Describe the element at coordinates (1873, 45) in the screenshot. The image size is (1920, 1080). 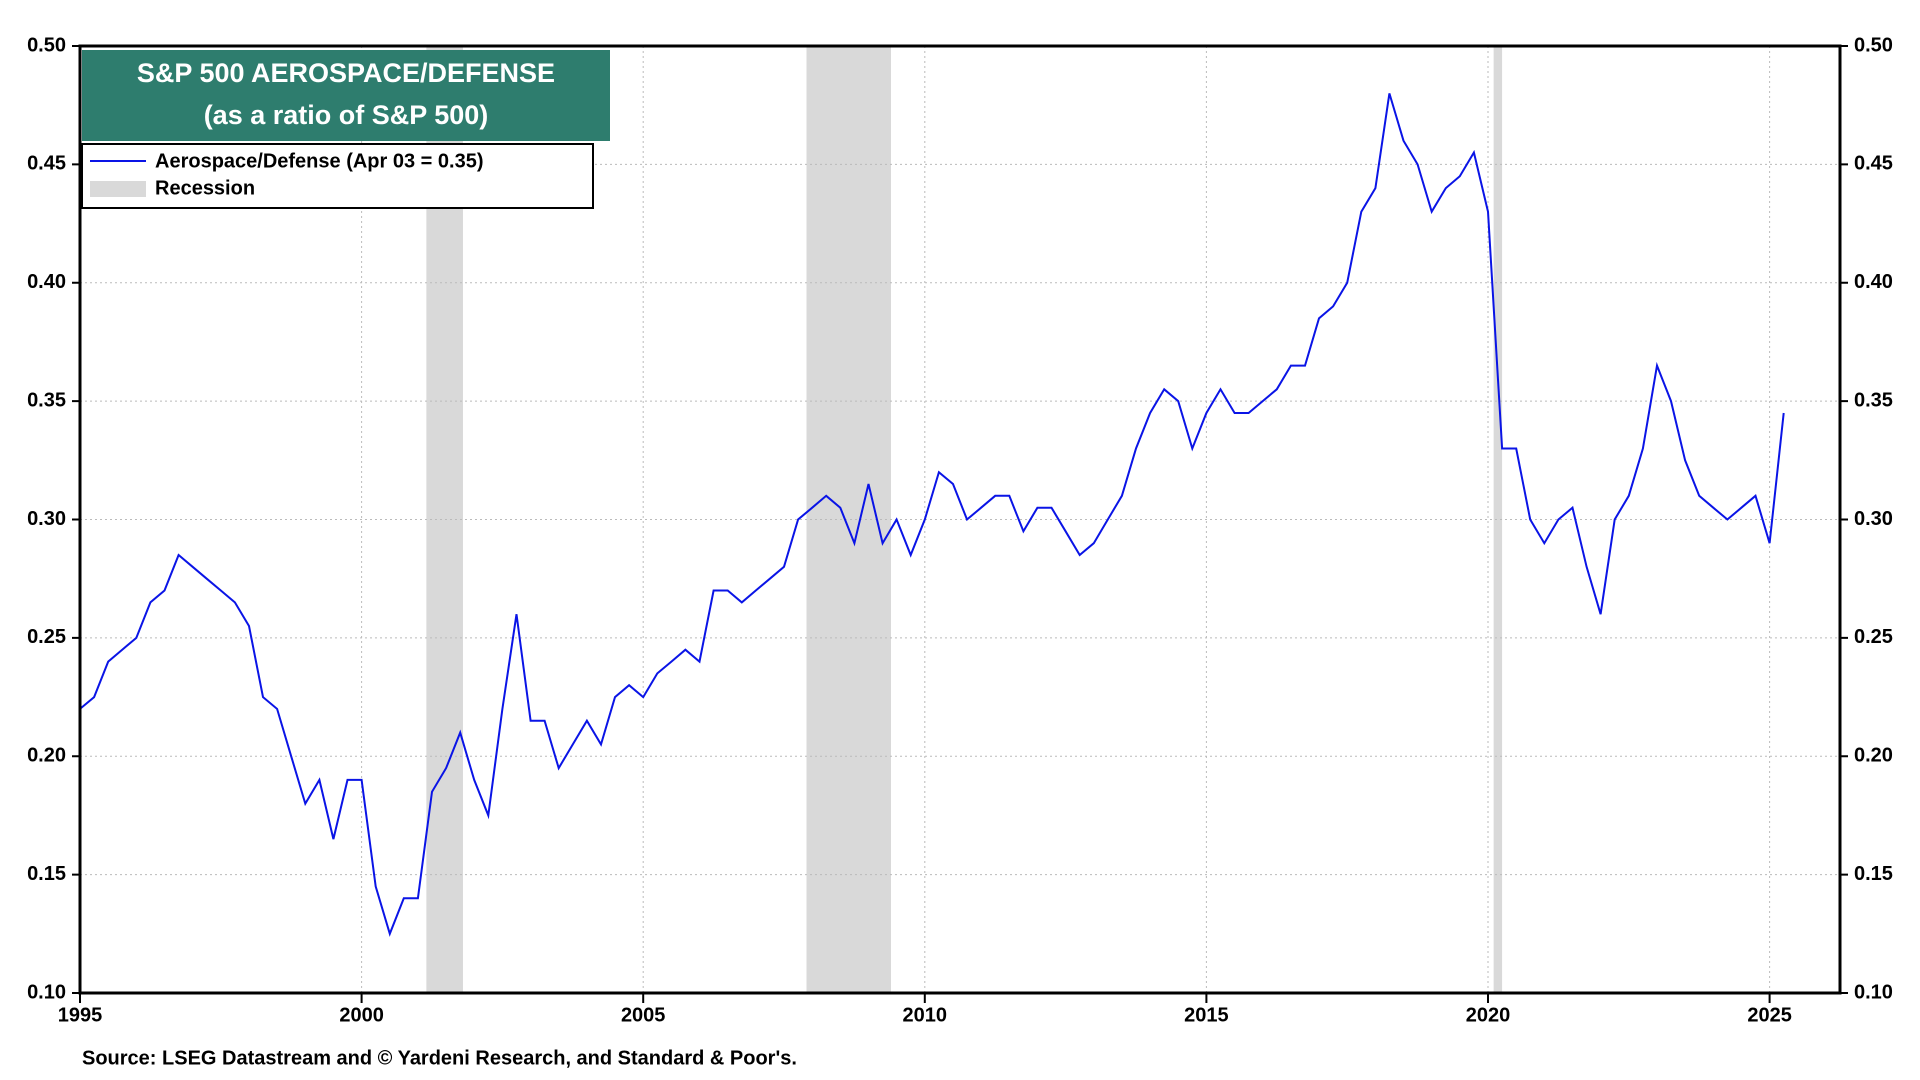
I see `y2-tick-label: 0.50` at that location.